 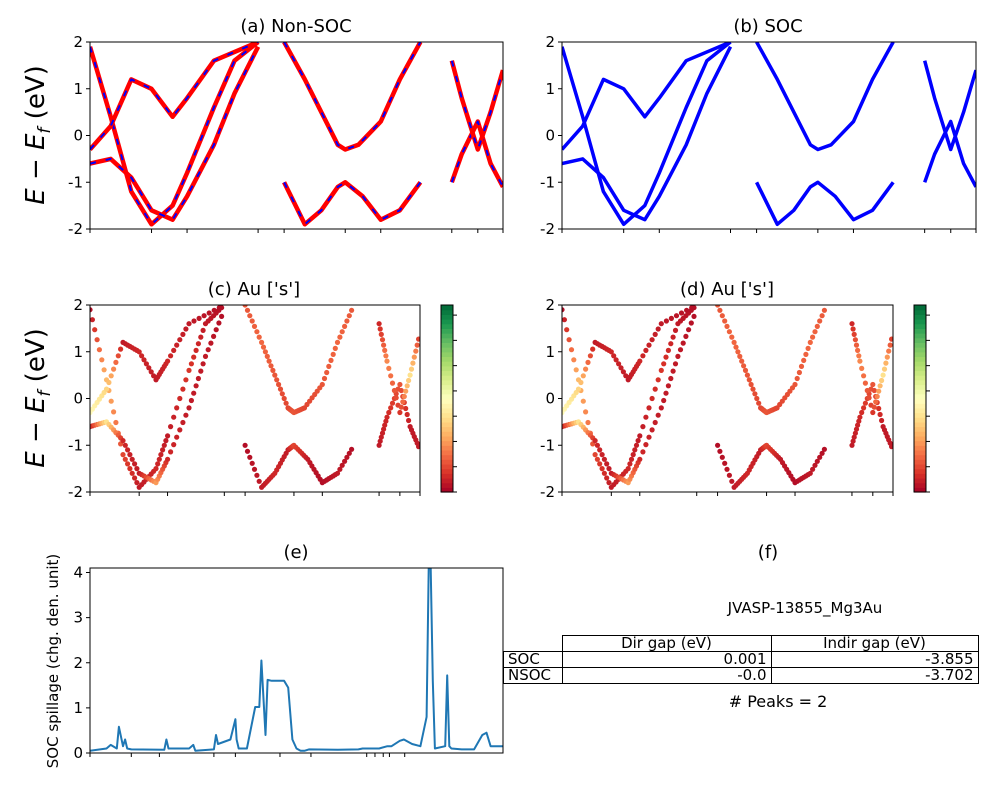 I want to click on colorbar-d, so click(x=921, y=398).